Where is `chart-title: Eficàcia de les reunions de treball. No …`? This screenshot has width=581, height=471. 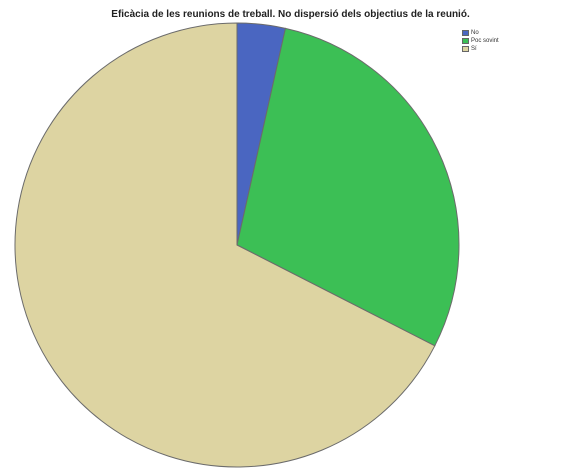
chart-title: Eficàcia de les reunions de treball. No … is located at coordinates (290, 14).